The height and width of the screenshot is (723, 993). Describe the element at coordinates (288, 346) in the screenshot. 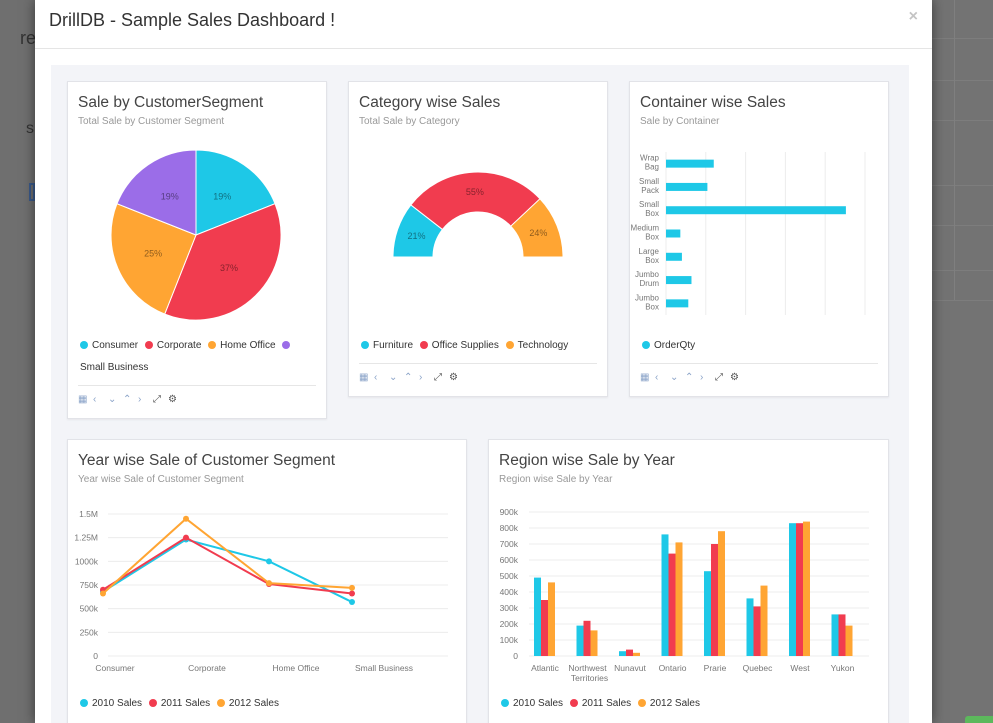

I see `legend-item-small-business-marker` at that location.